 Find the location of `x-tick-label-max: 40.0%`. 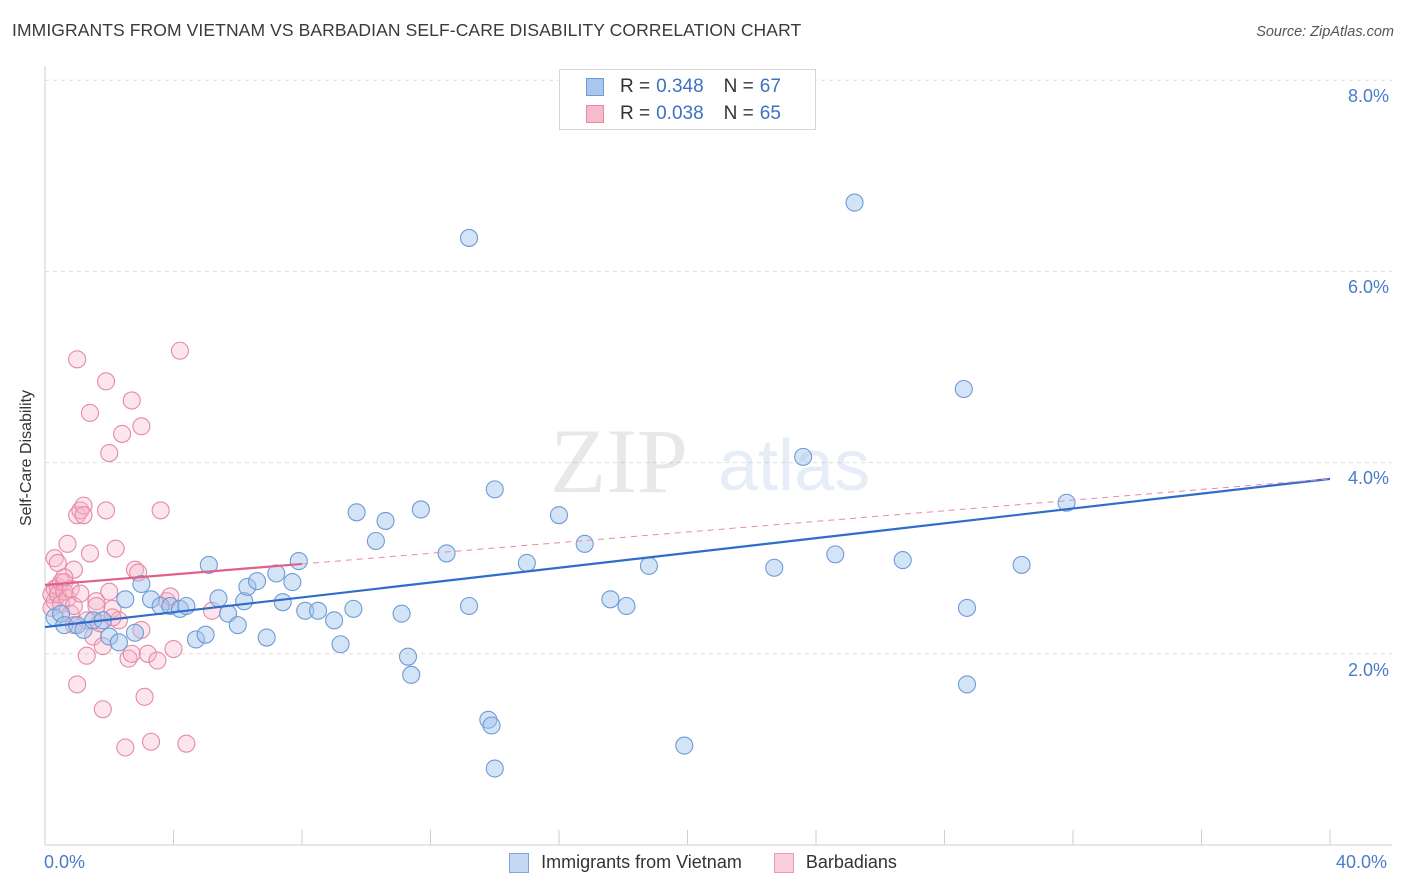

x-tick-label-max: 40.0% is located at coordinates (1362, 862).